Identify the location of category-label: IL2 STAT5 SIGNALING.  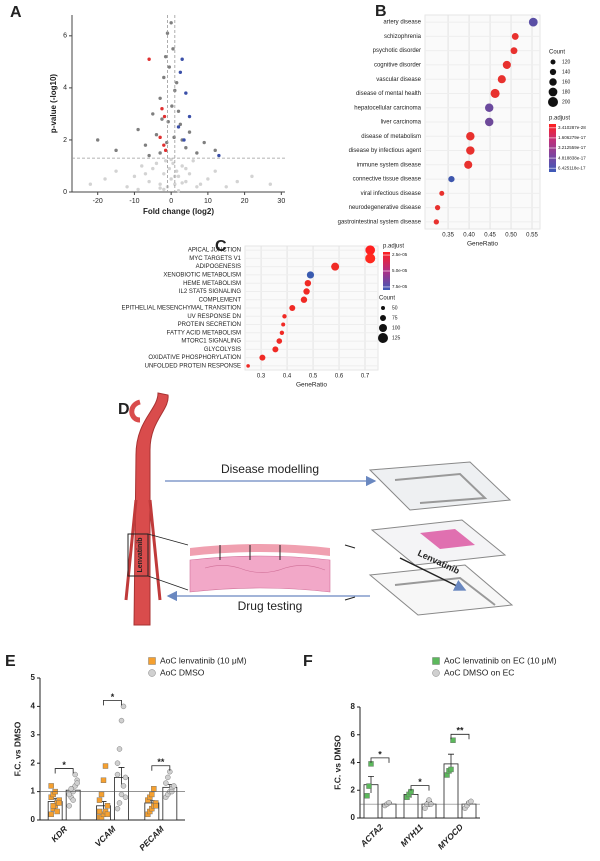
(210, 292).